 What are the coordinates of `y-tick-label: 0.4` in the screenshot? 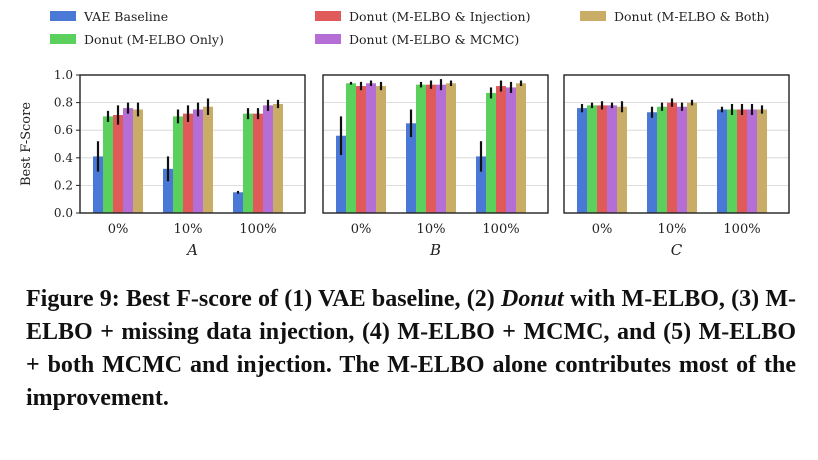 It's located at (63, 158).